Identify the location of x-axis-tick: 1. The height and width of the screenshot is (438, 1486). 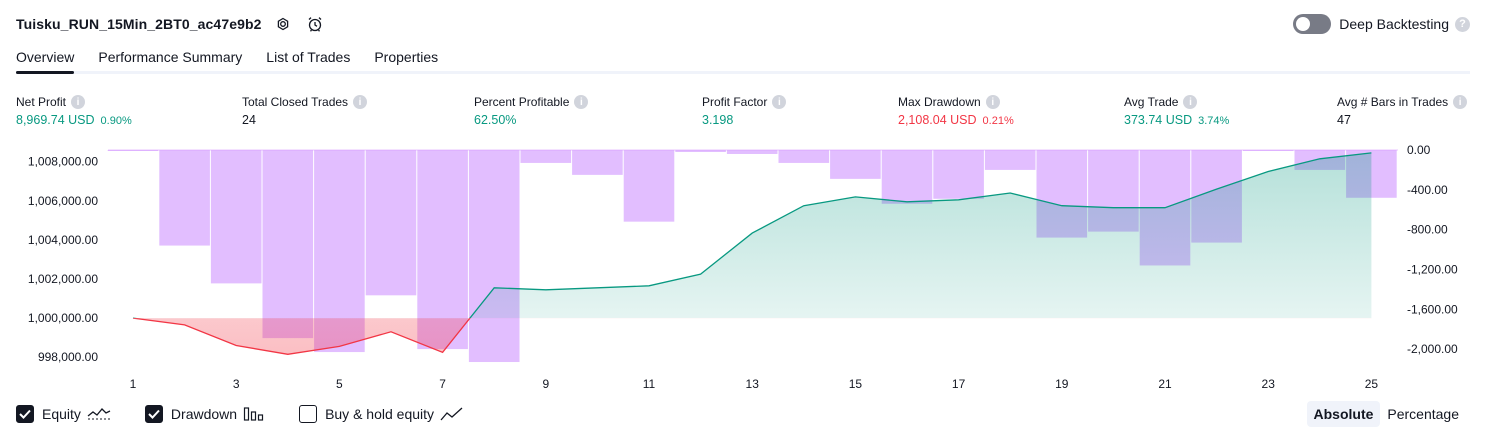
(133, 384).